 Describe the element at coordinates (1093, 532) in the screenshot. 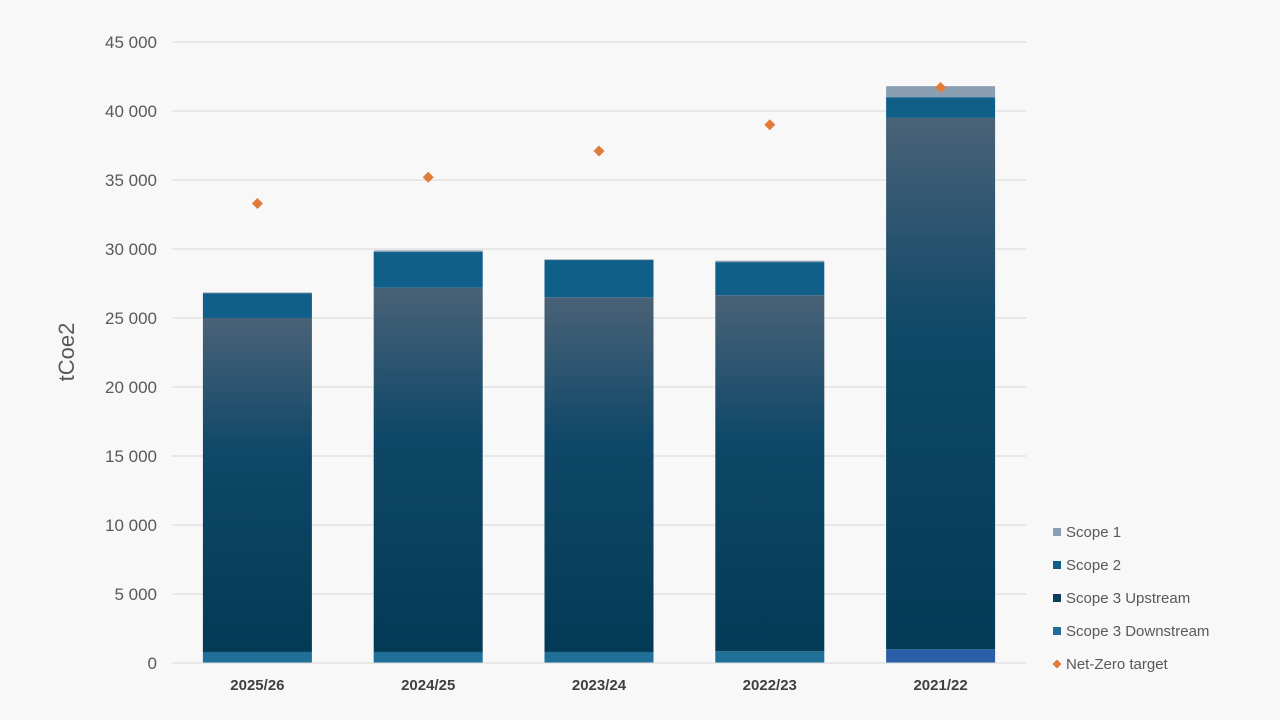

I see `legend-label: Scope 1` at that location.